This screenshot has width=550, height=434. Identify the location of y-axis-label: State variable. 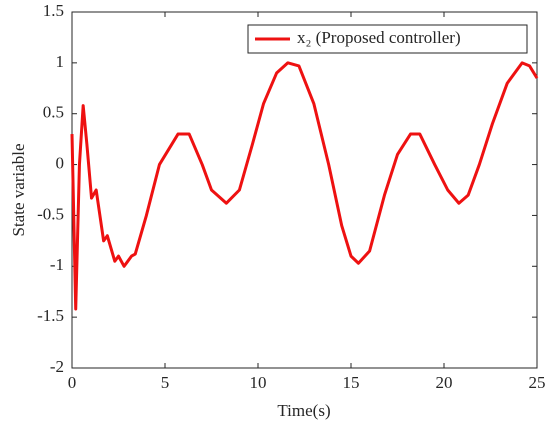
(18, 190).